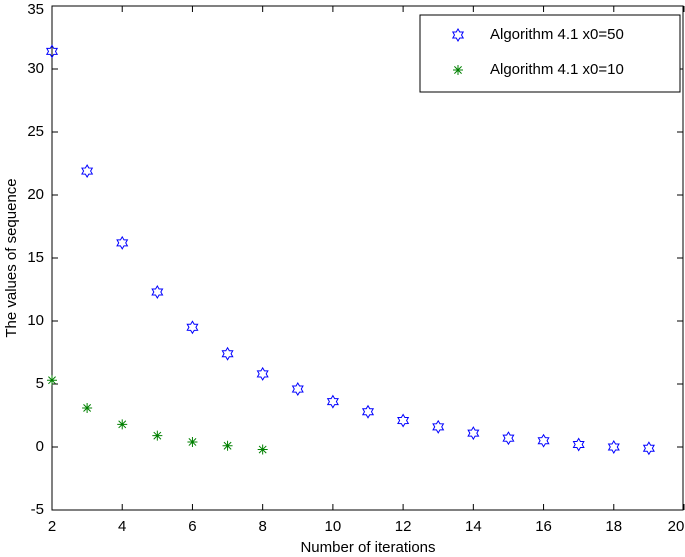  I want to click on y-tick-label: 35, so click(35, 9).